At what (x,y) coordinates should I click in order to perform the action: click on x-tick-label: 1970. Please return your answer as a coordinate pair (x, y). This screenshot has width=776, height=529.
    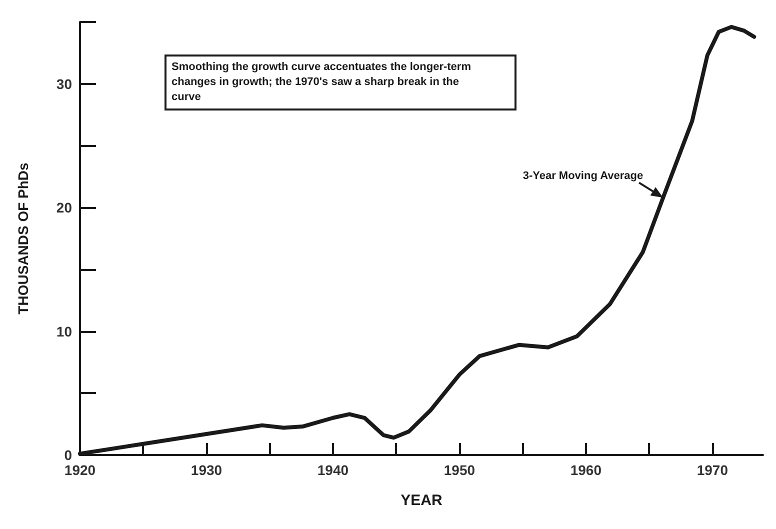
    Looking at the image, I should click on (712, 470).